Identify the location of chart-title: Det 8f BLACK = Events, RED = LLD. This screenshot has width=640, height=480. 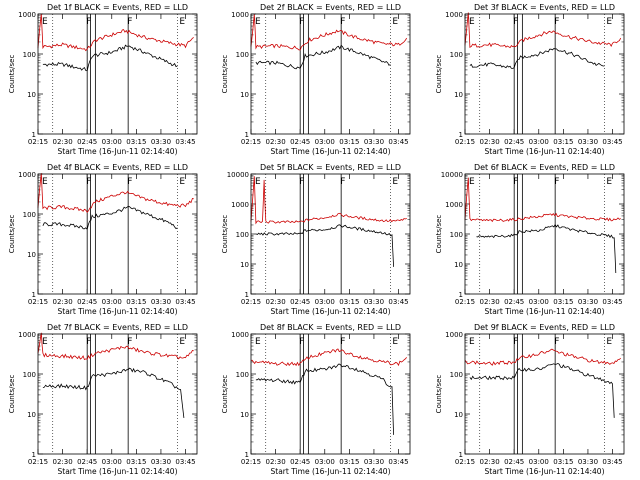
(330, 327).